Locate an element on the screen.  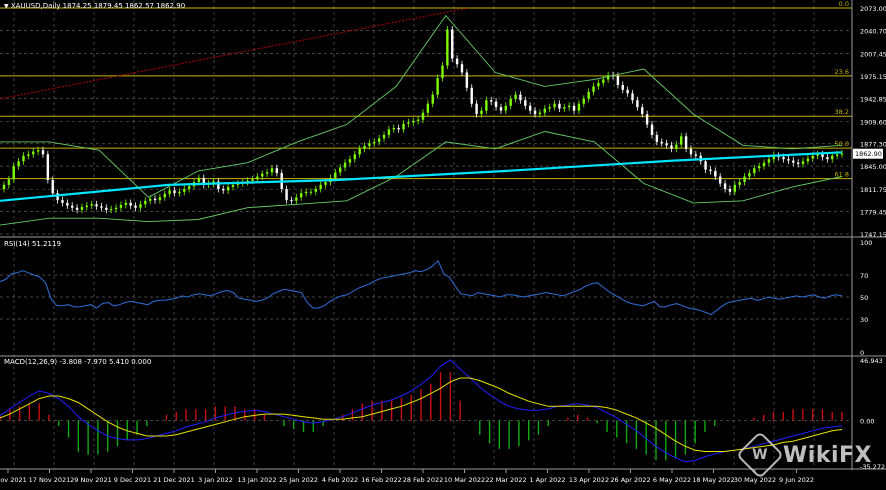
macd-header: MACD(12,26,9) -3.808 -7.970 5.410 0.000 is located at coordinates (78, 362).